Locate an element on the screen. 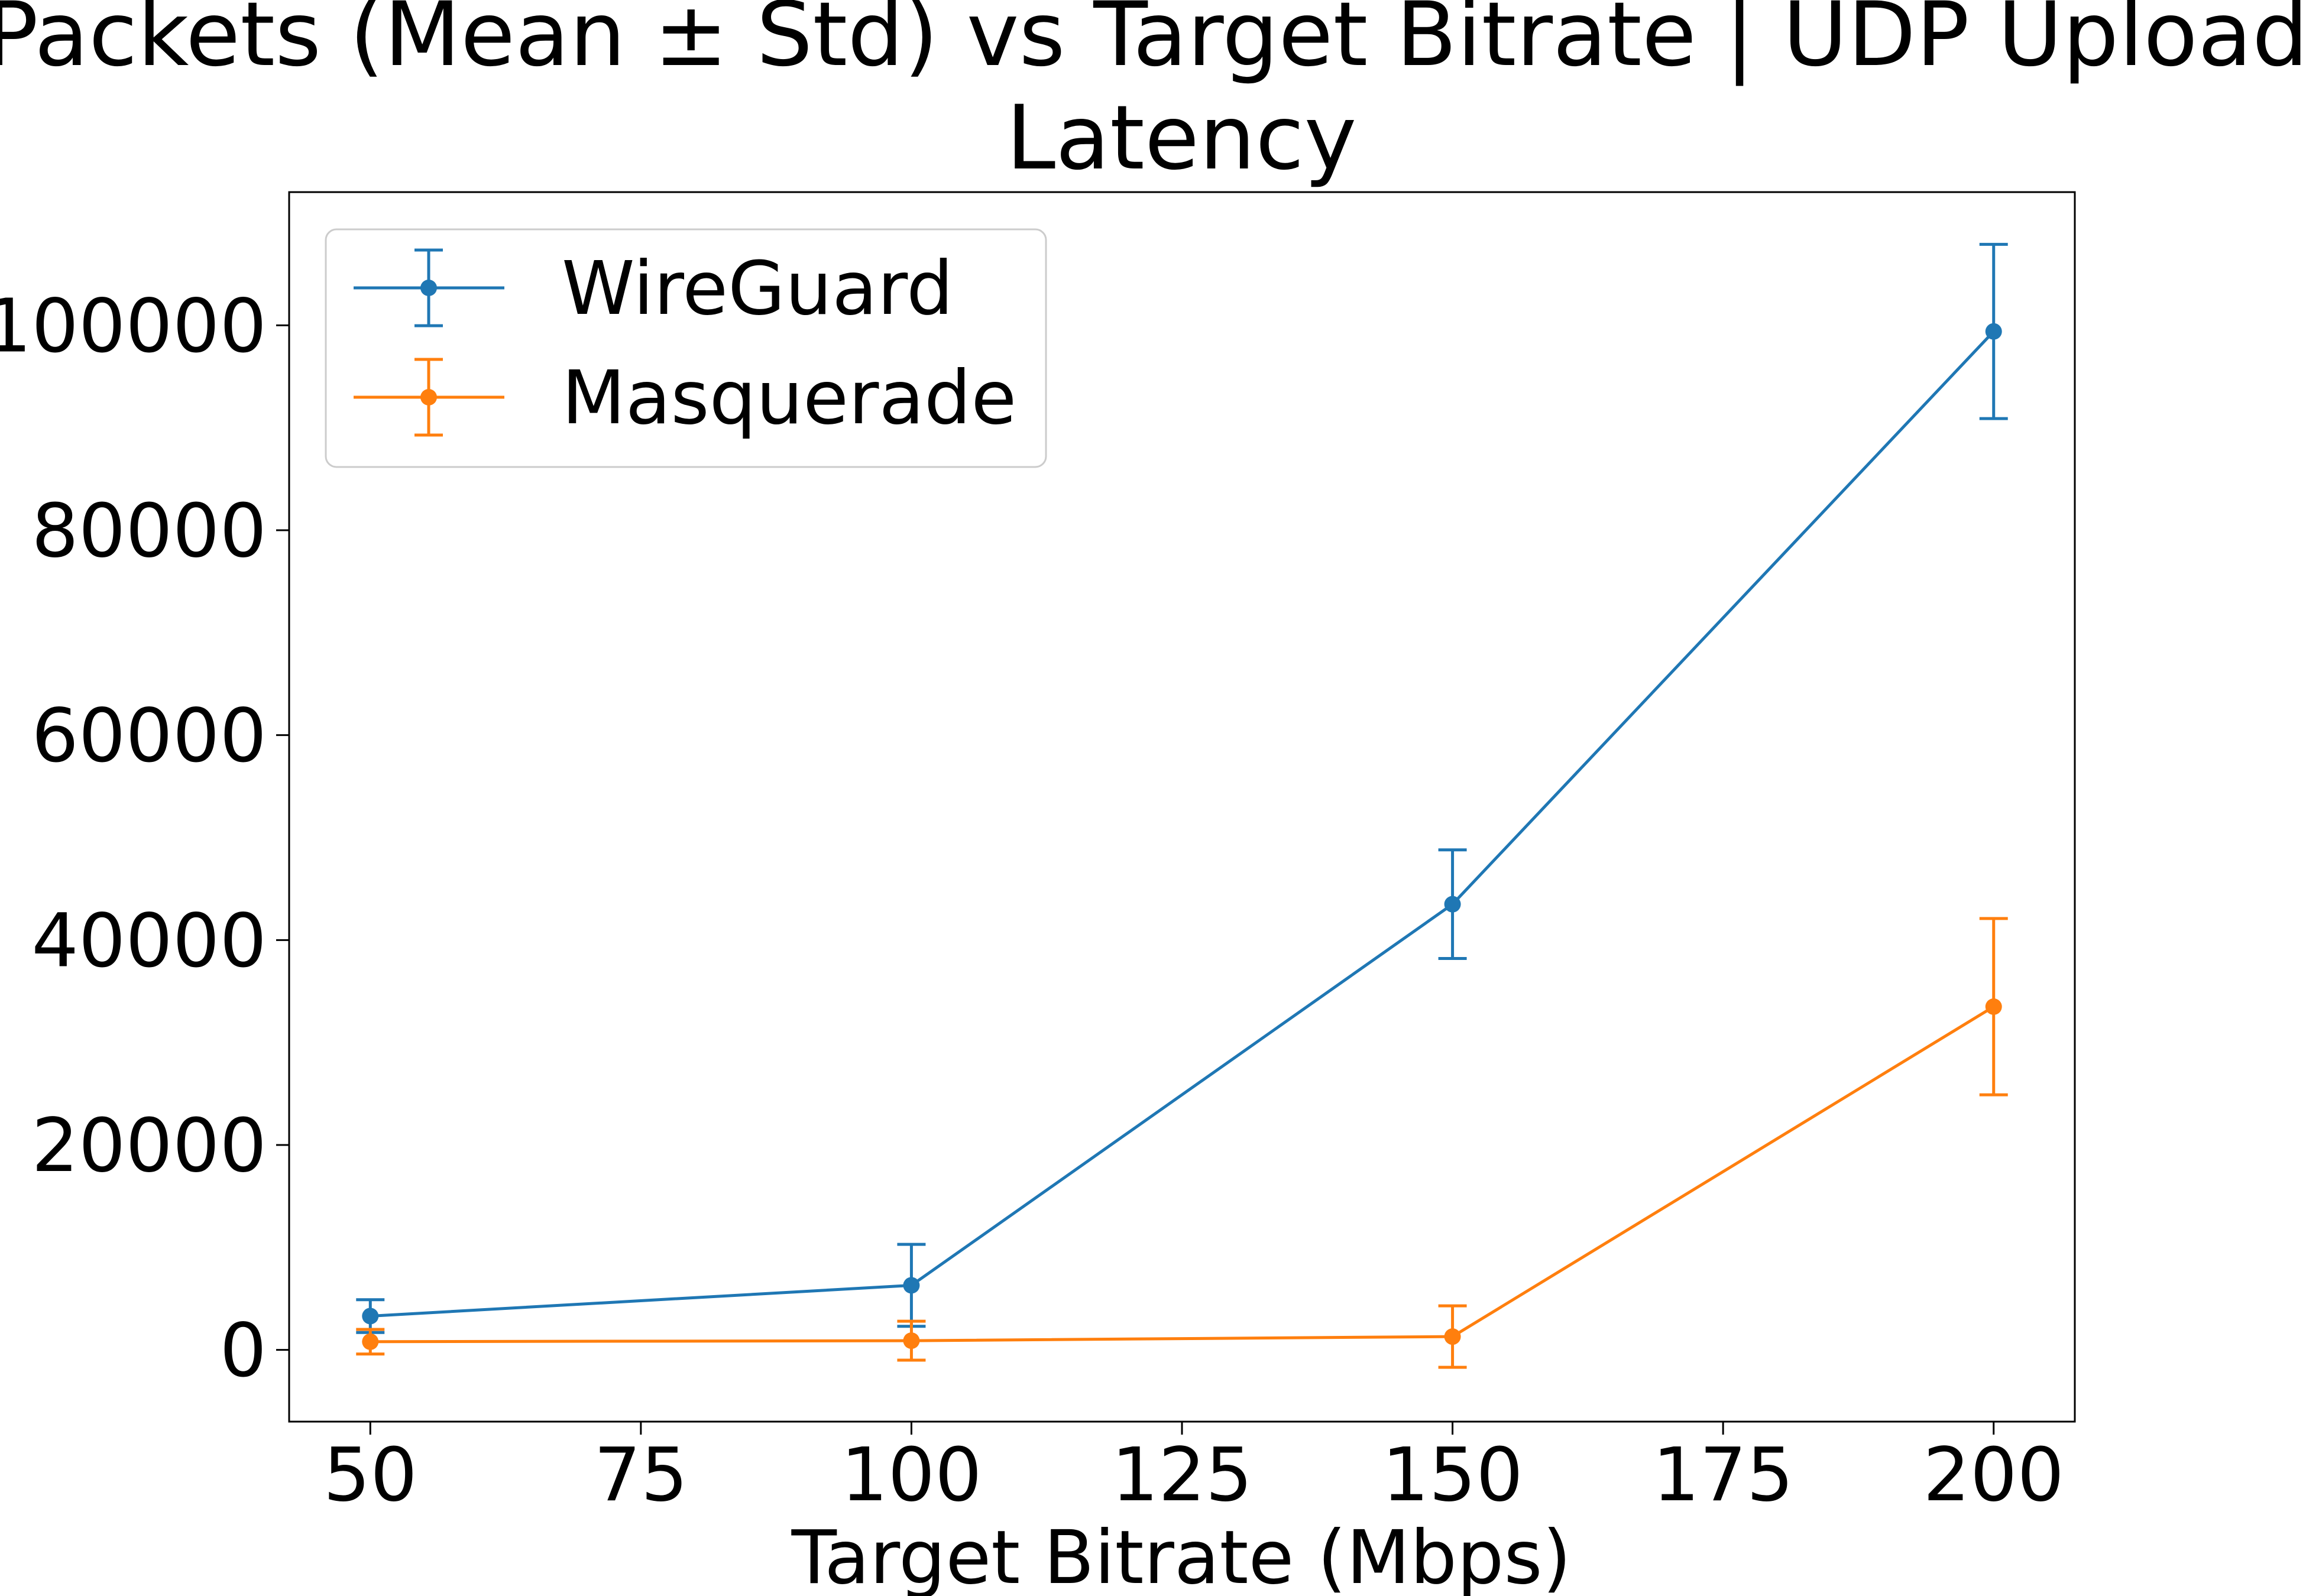 The image size is (2306, 1596). y-axis: 0 20000 40000 60000 80000 100000 is located at coordinates (144, 838).